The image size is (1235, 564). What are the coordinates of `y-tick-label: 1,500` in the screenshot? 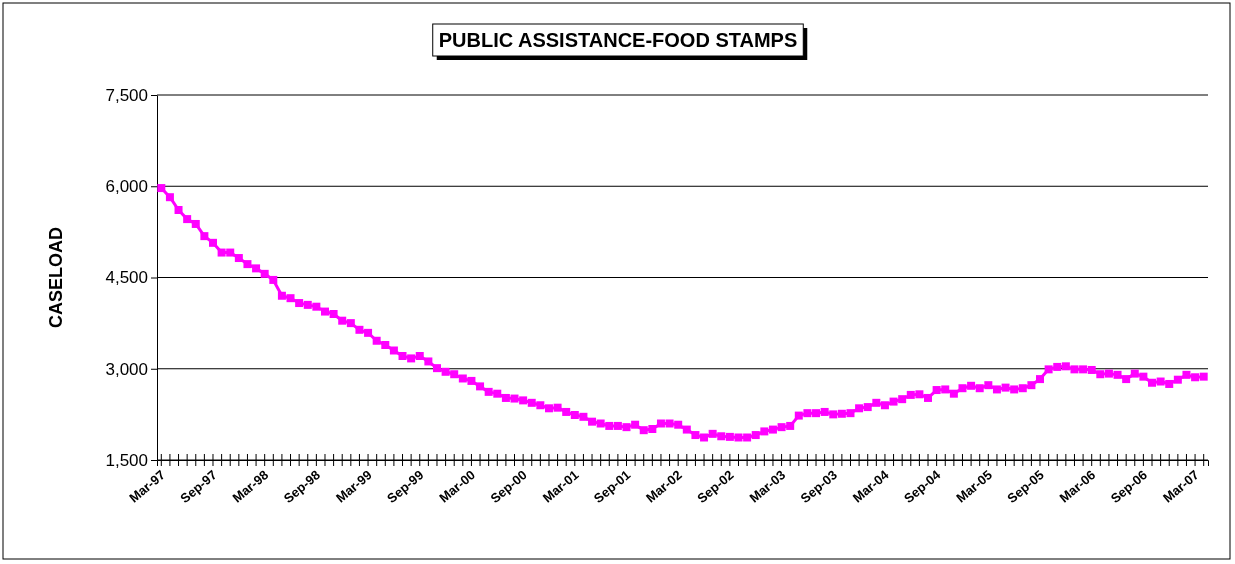 It's located at (126, 460).